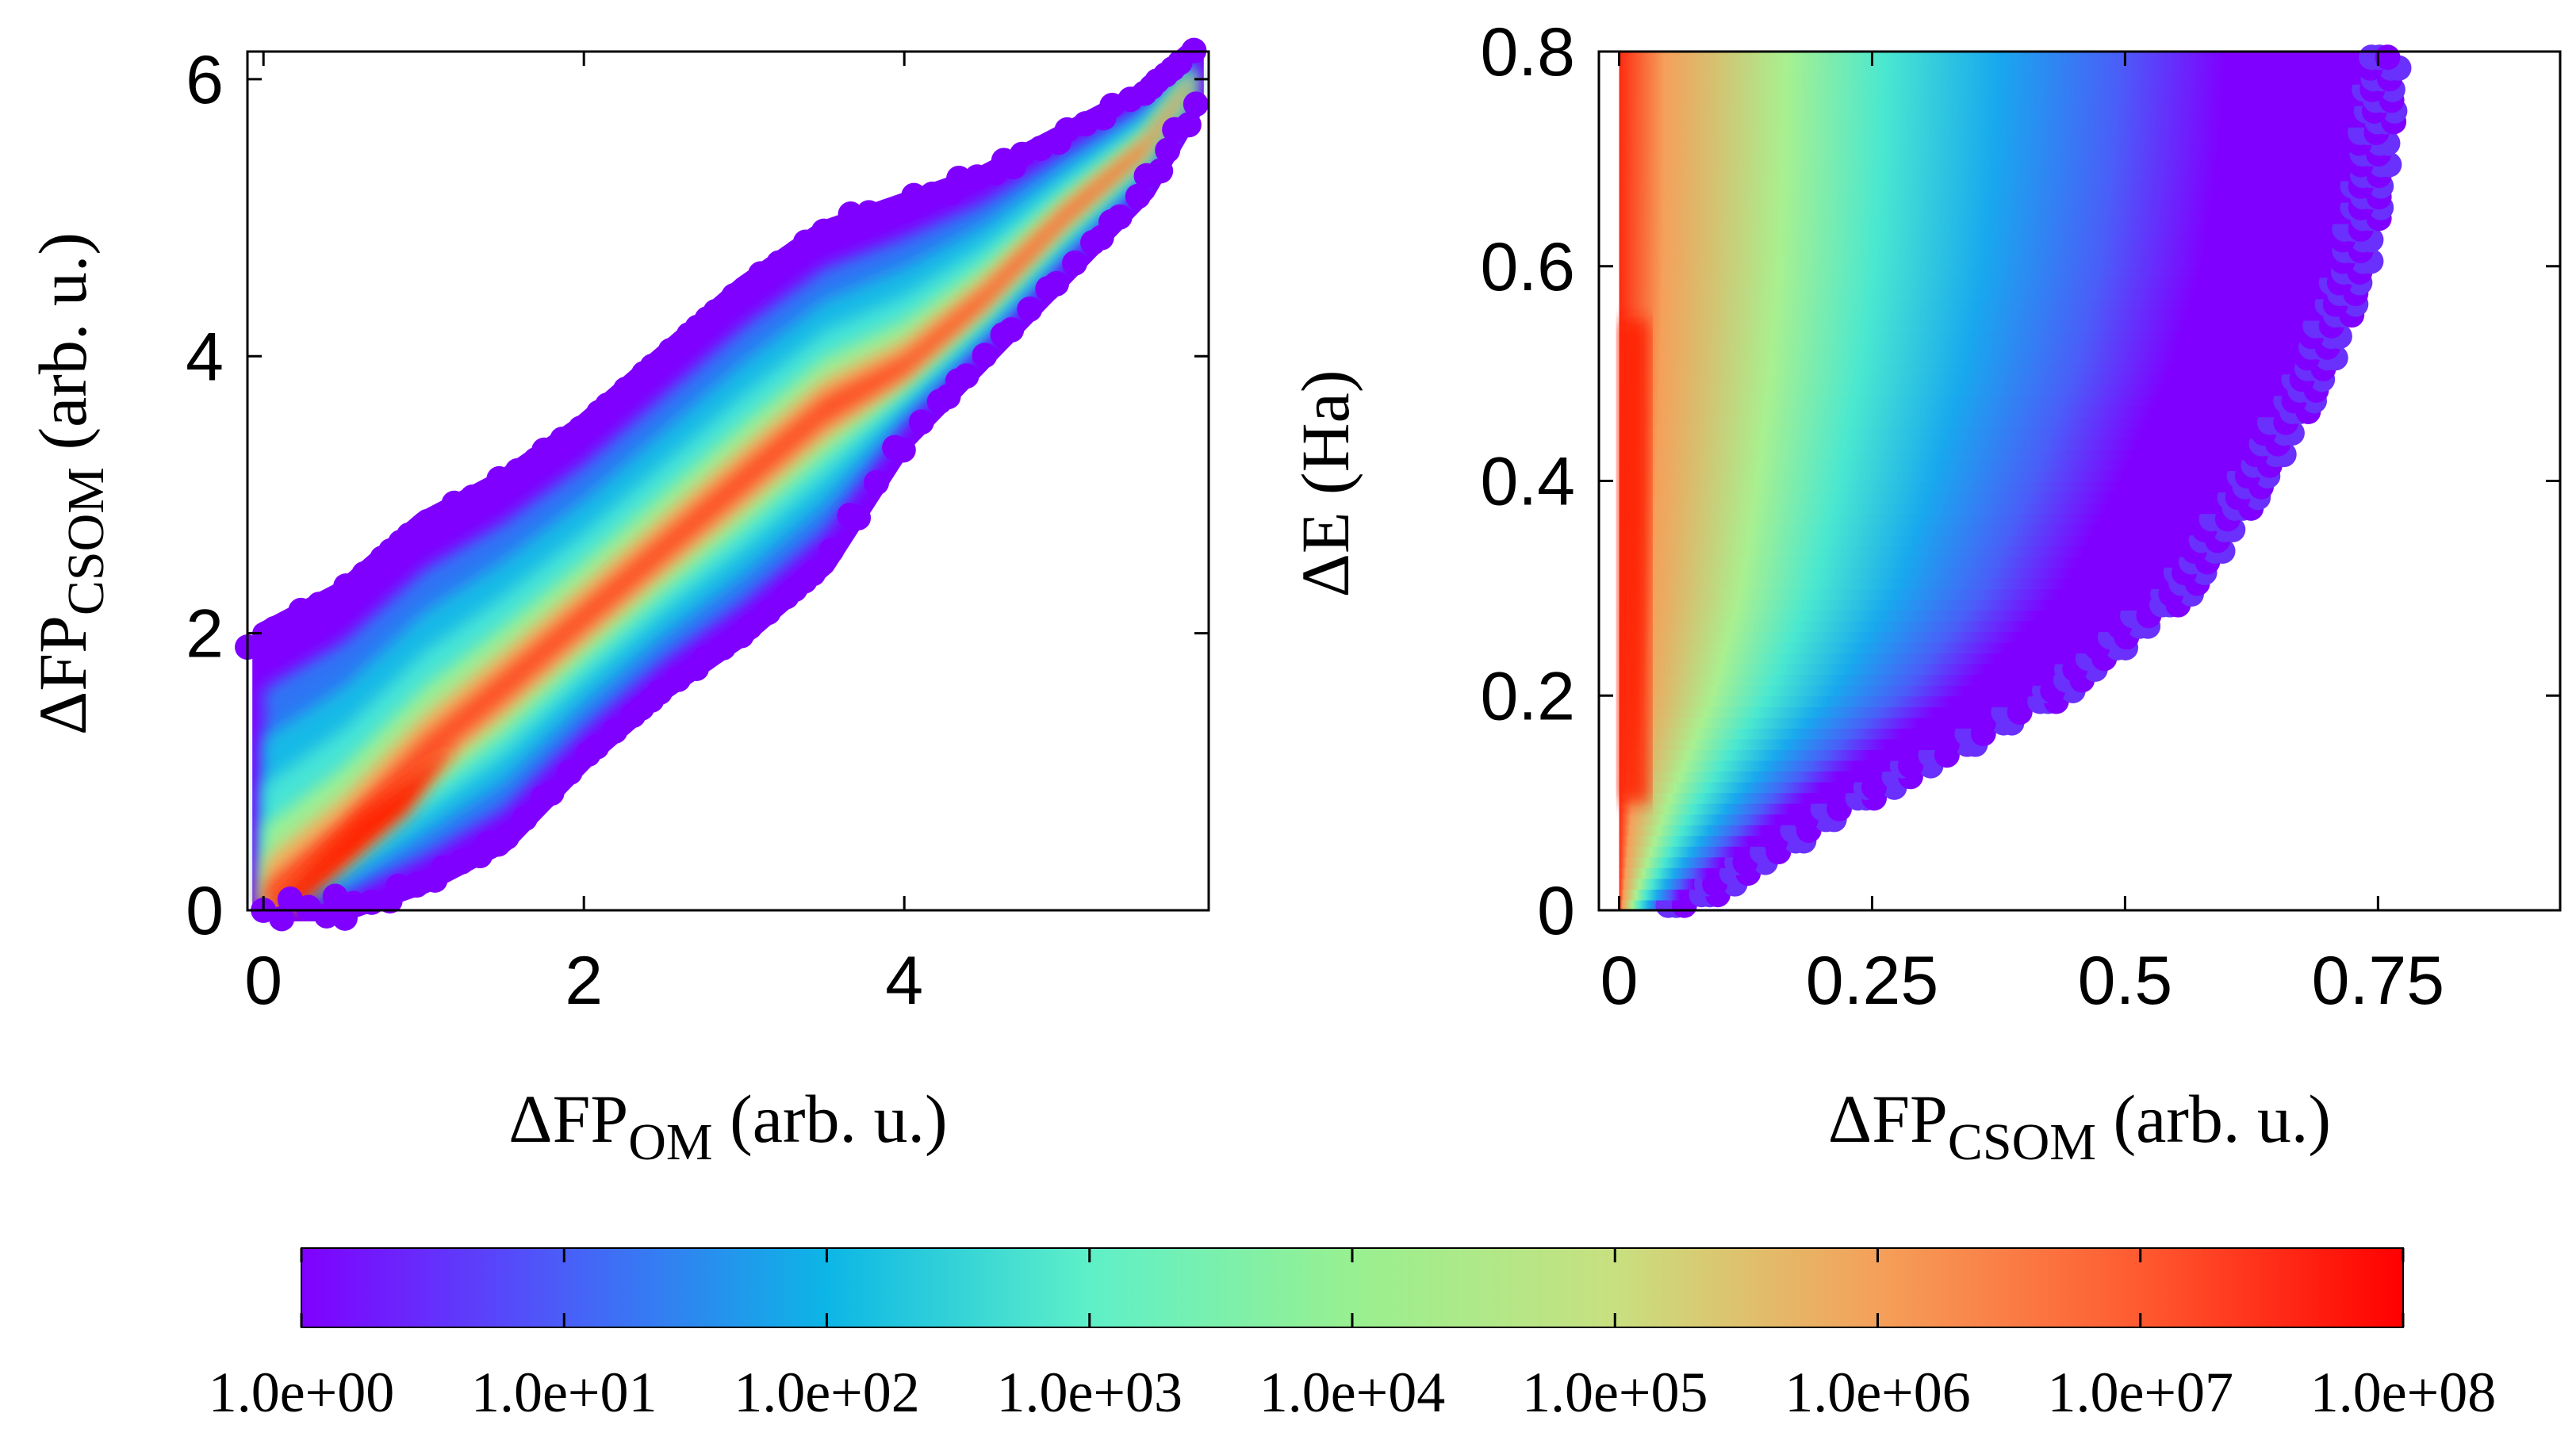 Image resolution: width=2576 pixels, height=1436 pixels. Describe the element at coordinates (1619, 981) in the screenshot. I see `right-xtick-label: 0` at that location.